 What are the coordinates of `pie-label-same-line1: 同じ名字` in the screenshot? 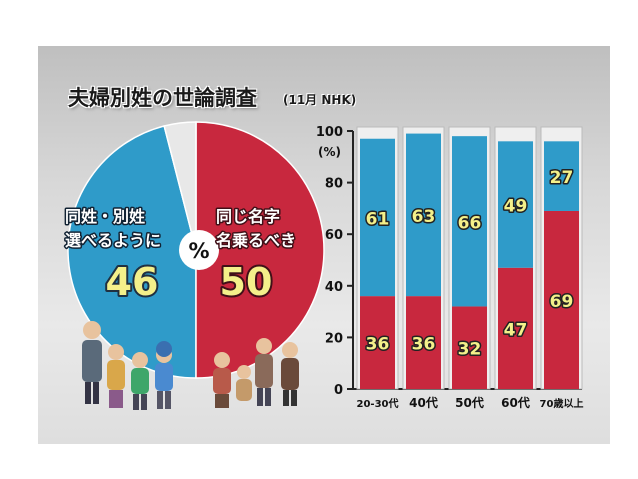 It's located at (248, 216).